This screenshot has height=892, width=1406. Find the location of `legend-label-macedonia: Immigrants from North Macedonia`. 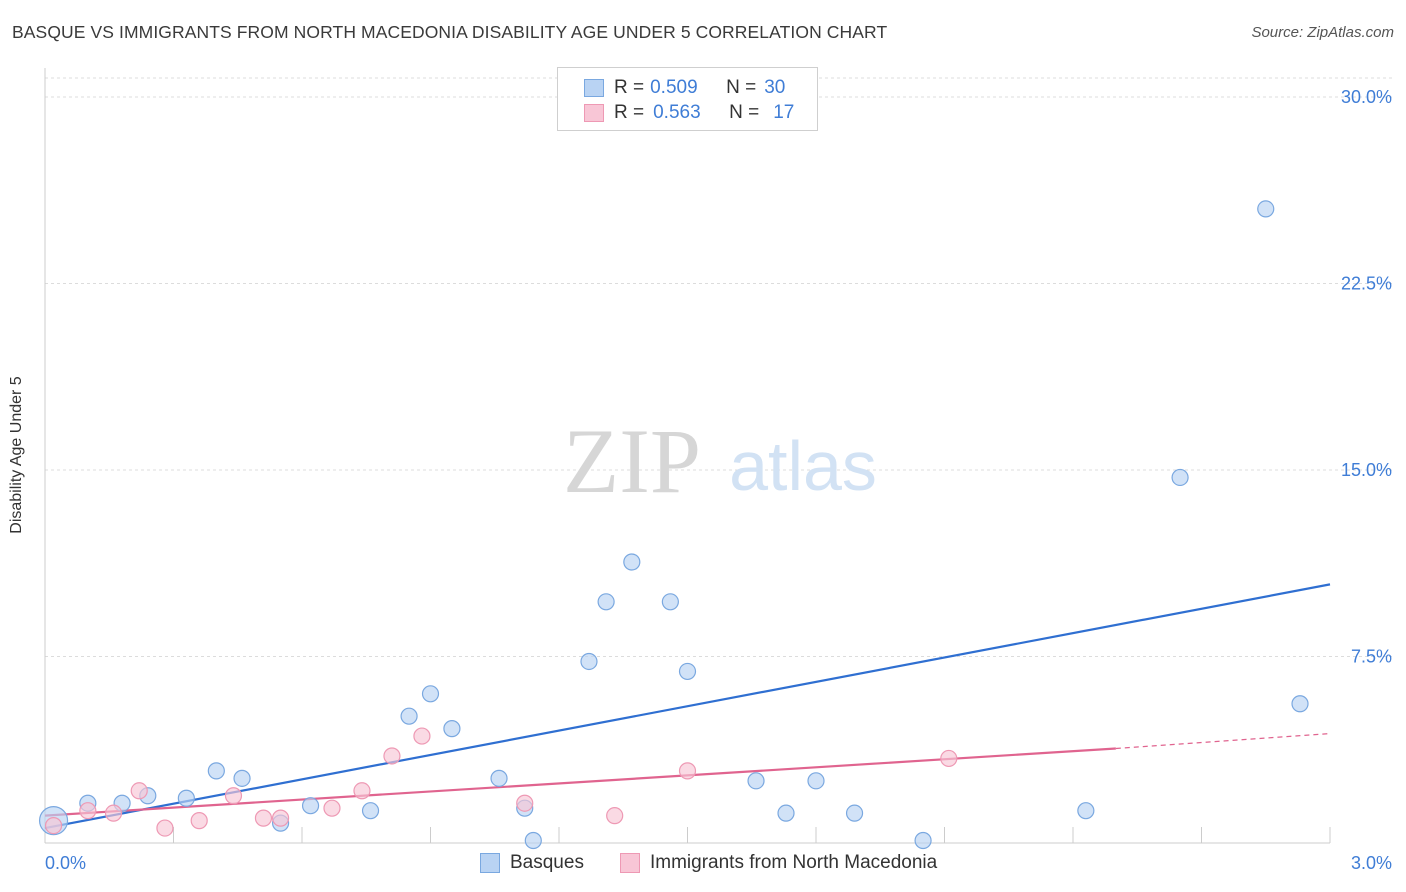

legend-label-macedonia: Immigrants from North Macedonia is located at coordinates (794, 862).